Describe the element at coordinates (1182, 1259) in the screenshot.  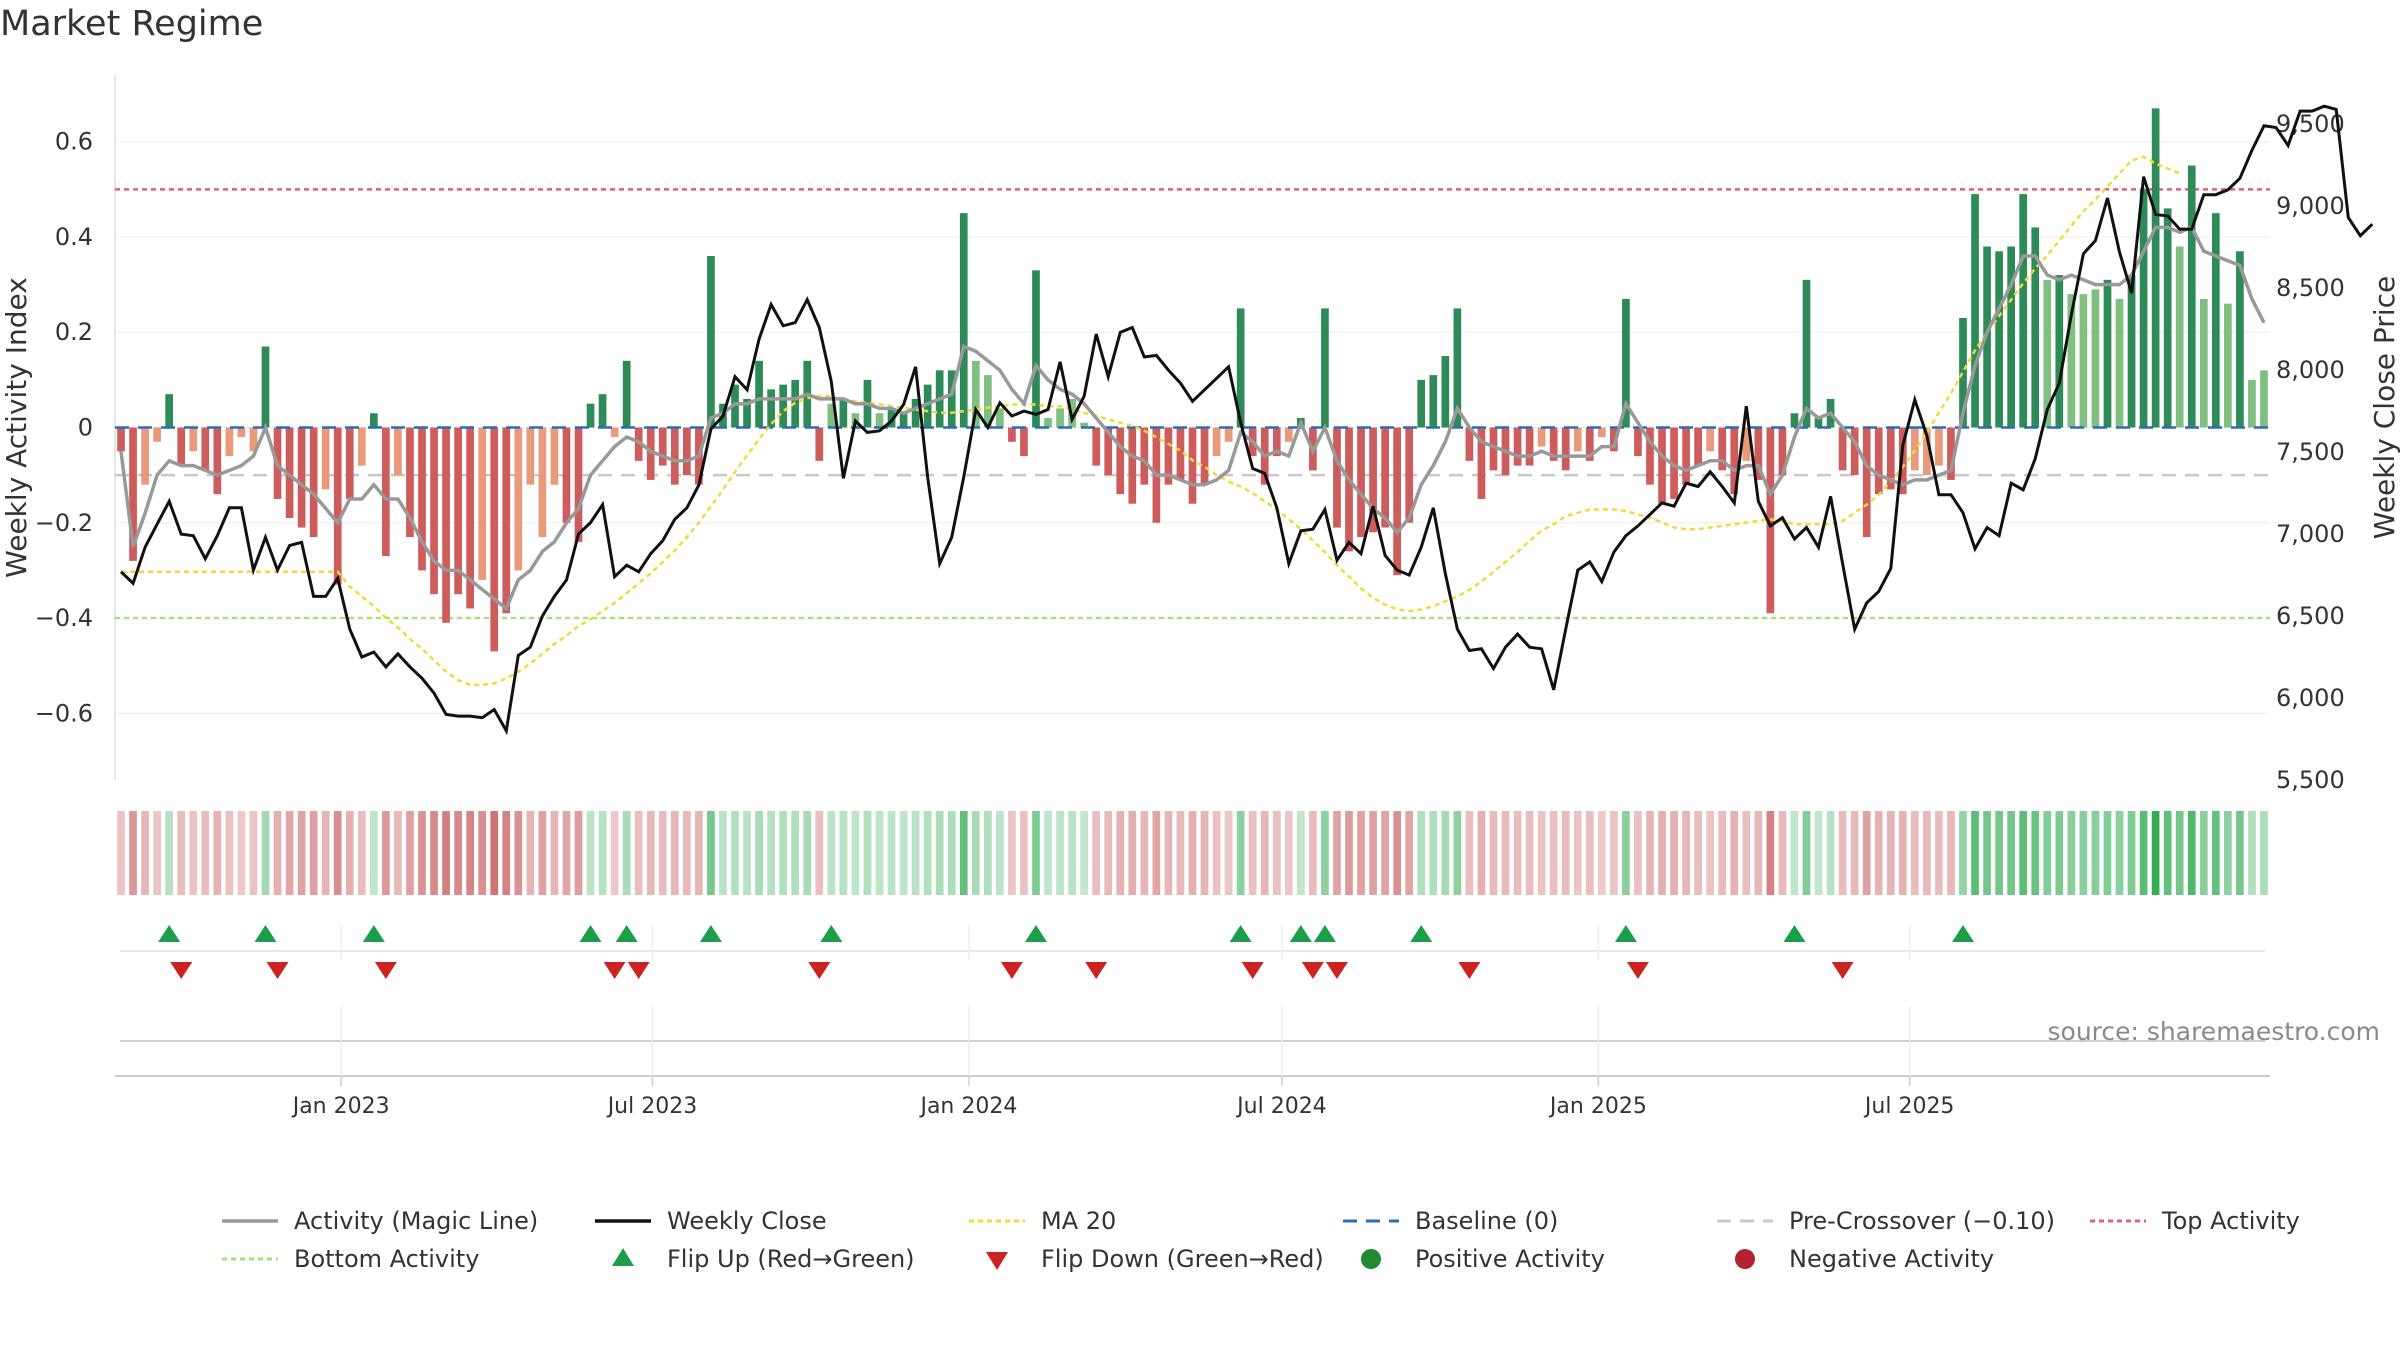
I see `legend-label-flip-down: Flip Down (Green→Red)` at that location.